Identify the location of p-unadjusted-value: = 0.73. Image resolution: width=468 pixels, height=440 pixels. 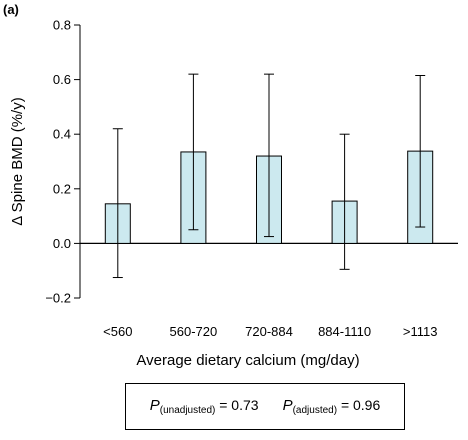
(239, 405).